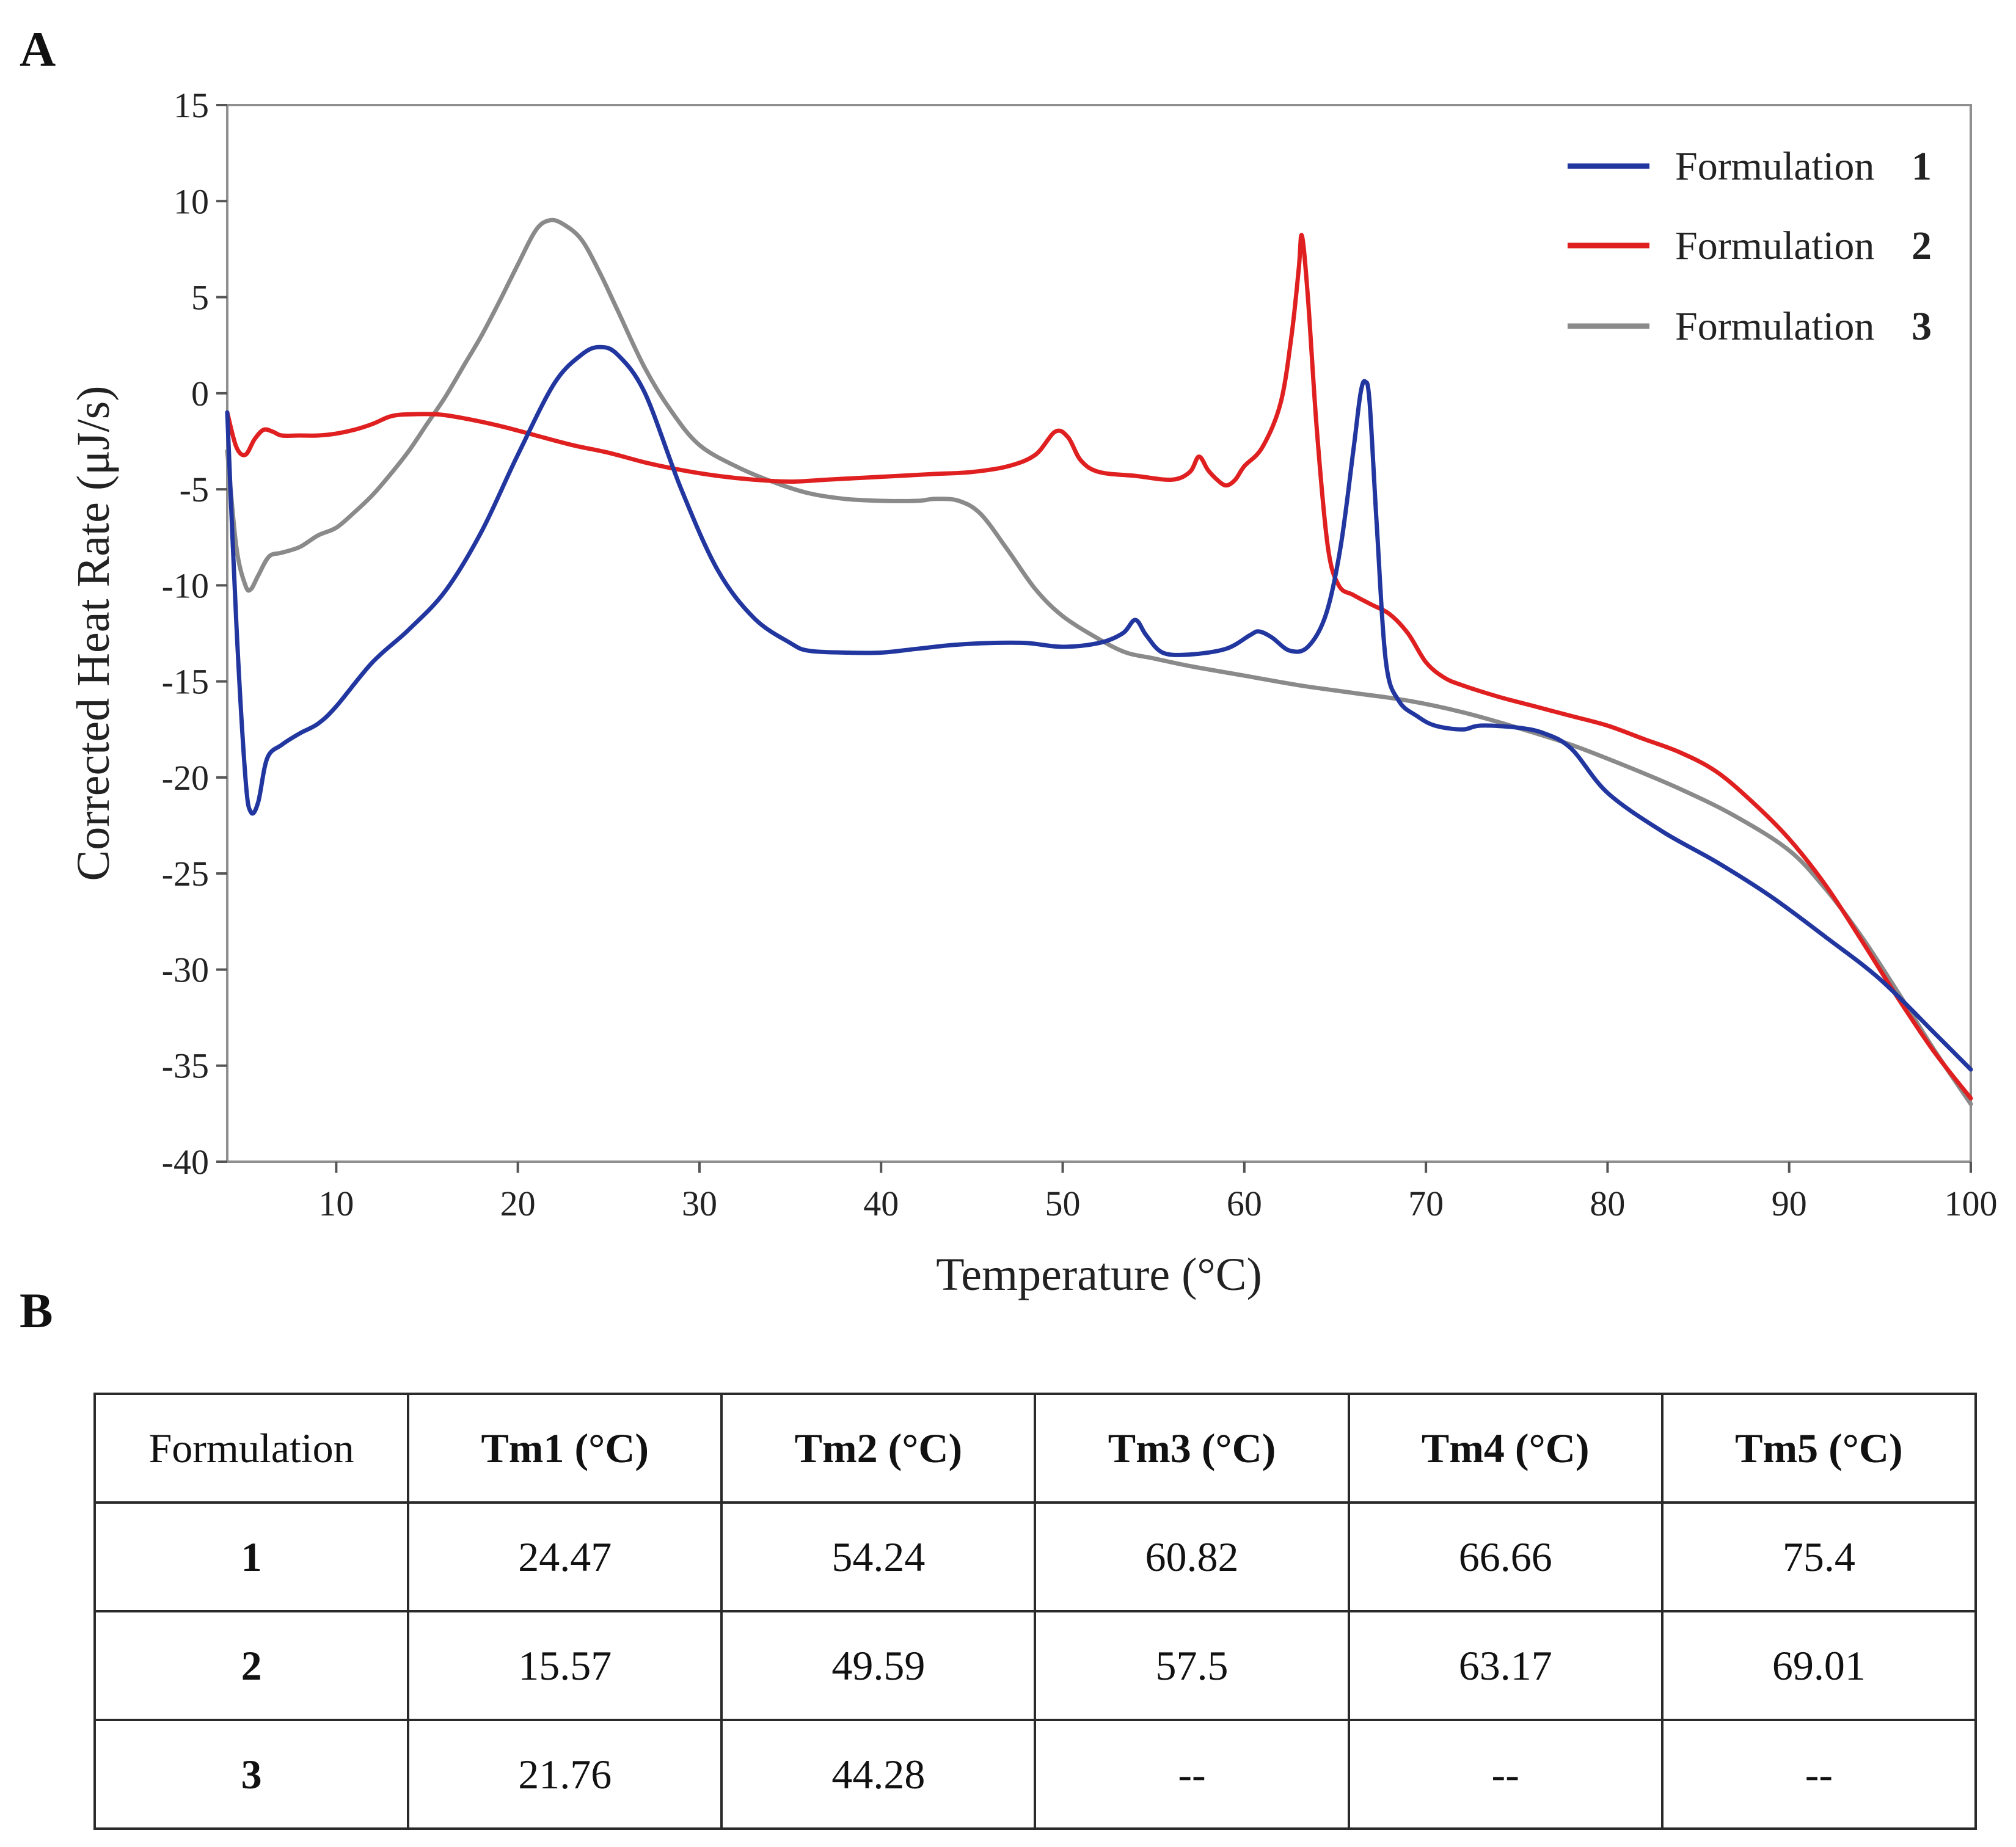 Image resolution: width=2016 pixels, height=1847 pixels. I want to click on y-tick-label: 0, so click(200, 393).